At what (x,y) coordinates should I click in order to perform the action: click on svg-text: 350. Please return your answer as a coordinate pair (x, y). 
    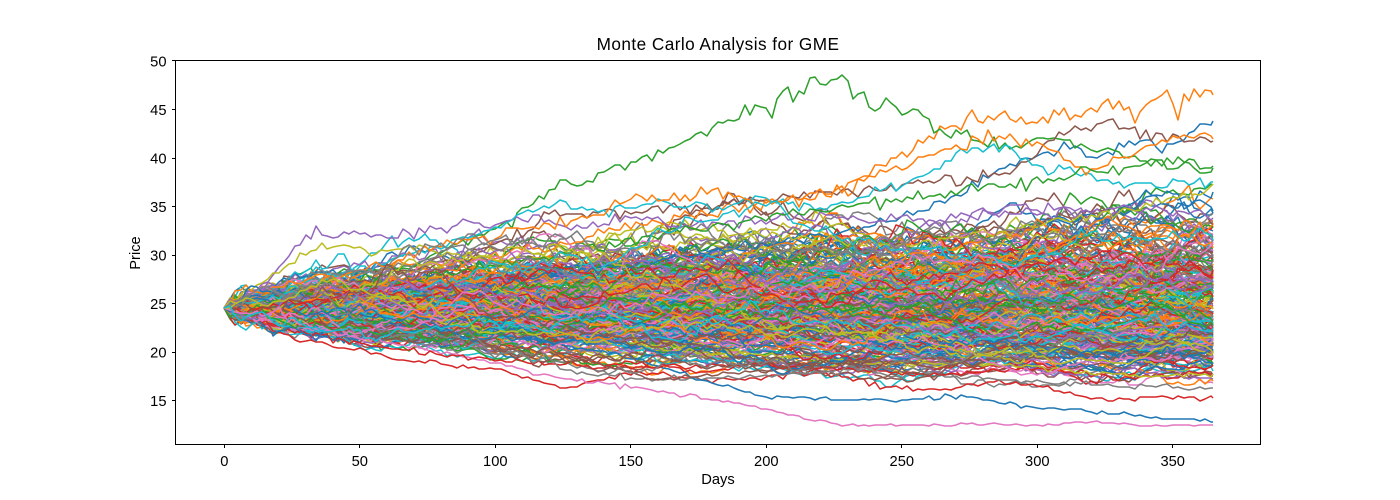
    Looking at the image, I should click on (1172, 462).